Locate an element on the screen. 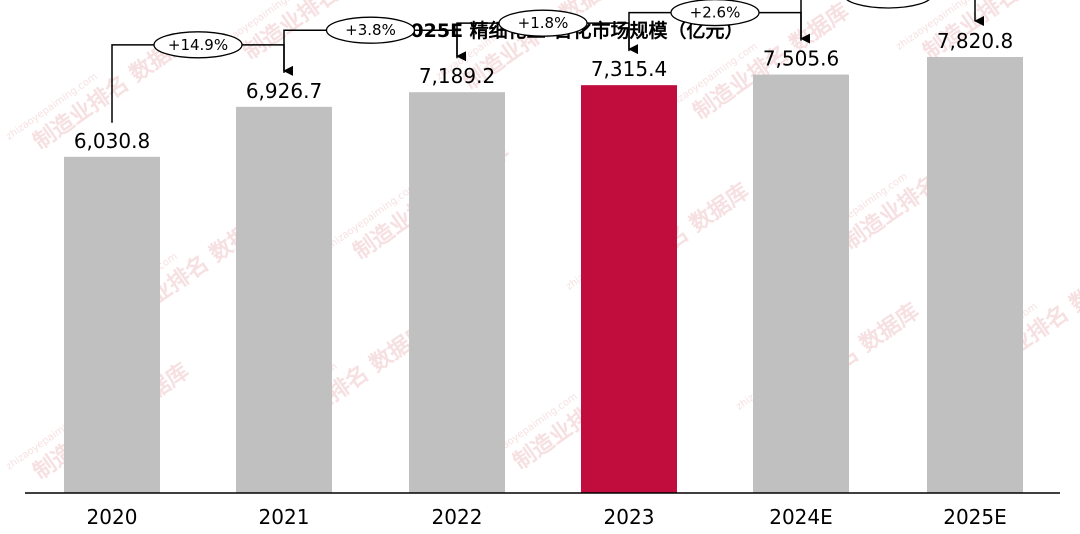  growth-label: +4.2% is located at coordinates (888, 2).